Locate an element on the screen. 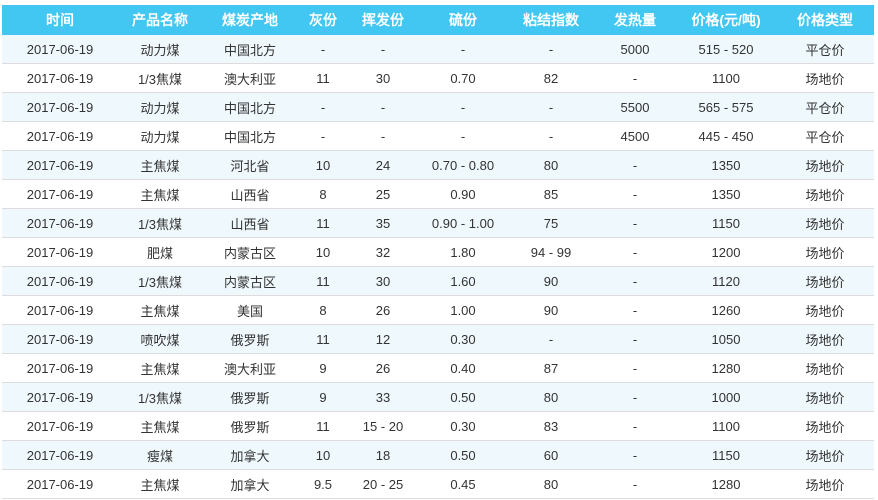  cell-coal-origin: 河北省 is located at coordinates (250, 165).